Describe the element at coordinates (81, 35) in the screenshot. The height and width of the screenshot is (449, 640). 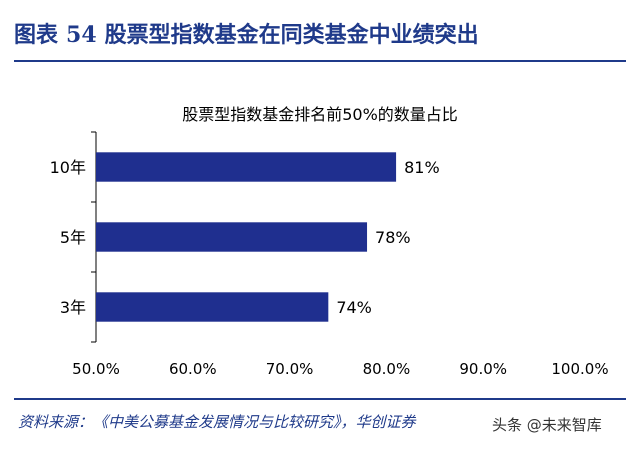
I see `figure-number: 54` at that location.